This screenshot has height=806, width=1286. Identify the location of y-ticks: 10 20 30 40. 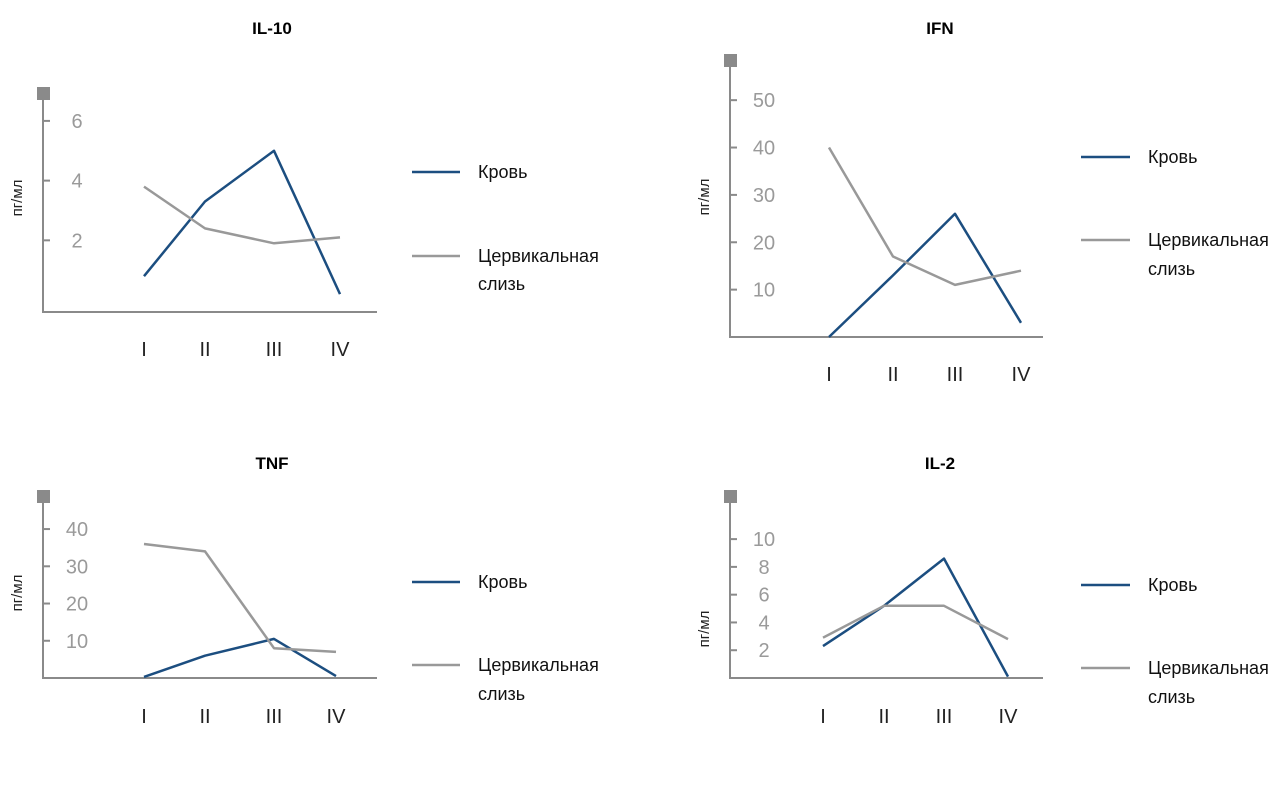
(65, 586).